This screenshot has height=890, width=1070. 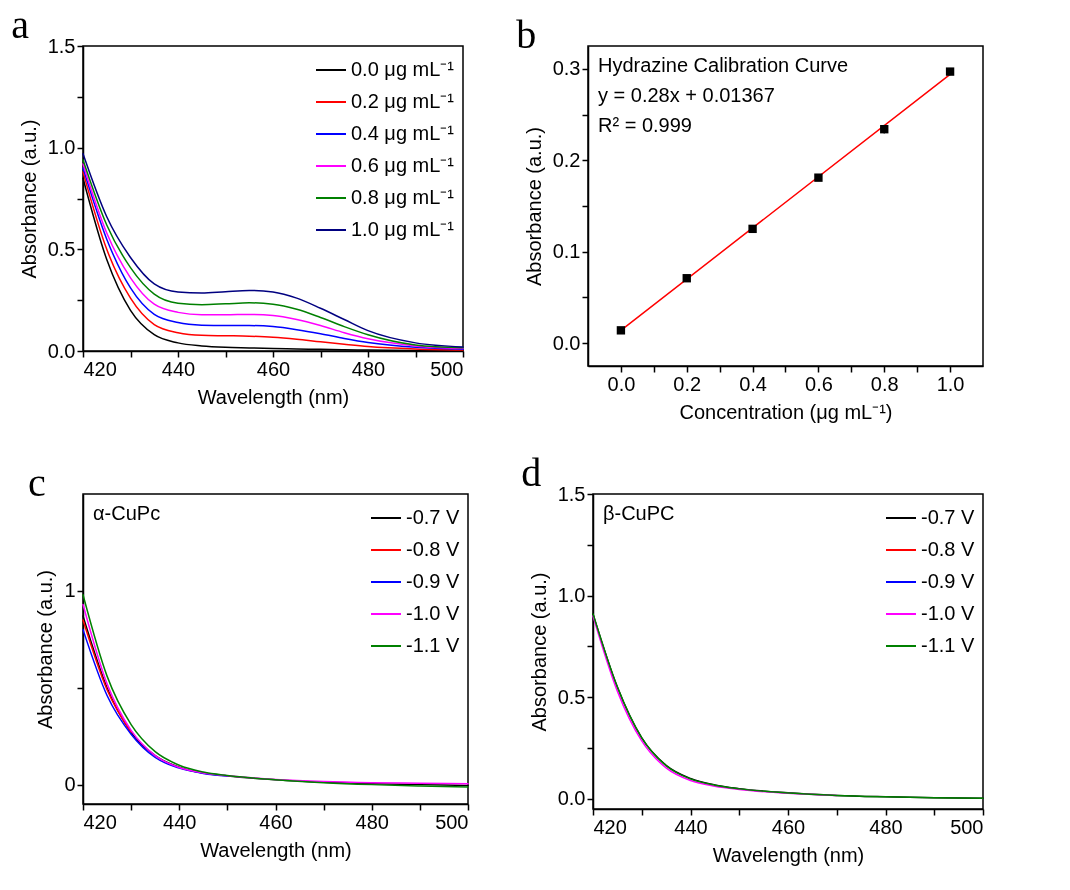 What do you see at coordinates (526, 34) in the screenshot?
I see `chart-title: b` at bounding box center [526, 34].